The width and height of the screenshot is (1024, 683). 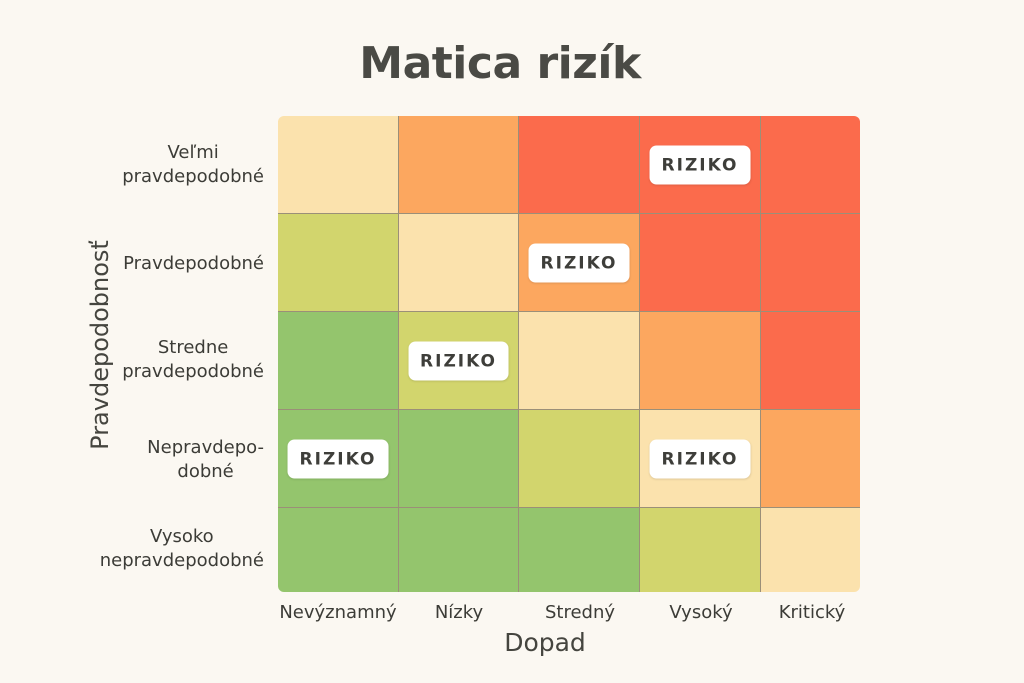 I want to click on column-label: Stredný, so click(x=580, y=612).